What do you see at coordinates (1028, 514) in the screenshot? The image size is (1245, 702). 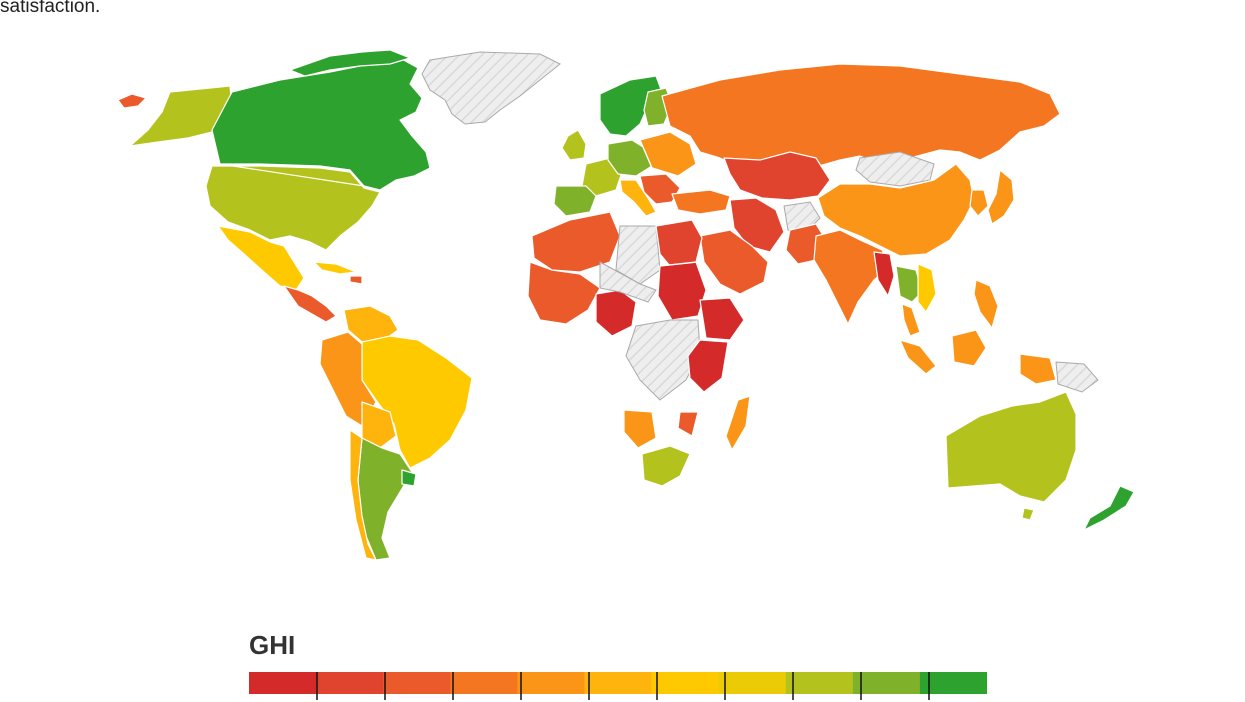 I see `region-tasmania` at bounding box center [1028, 514].